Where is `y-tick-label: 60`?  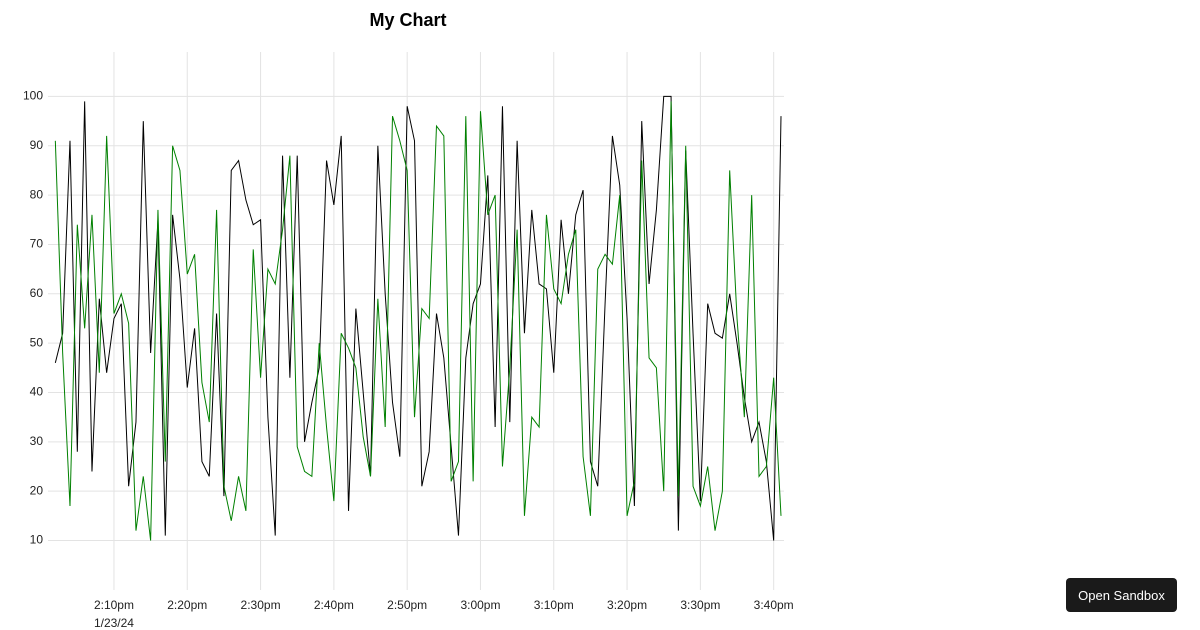
y-tick-label: 60 is located at coordinates (37, 293).